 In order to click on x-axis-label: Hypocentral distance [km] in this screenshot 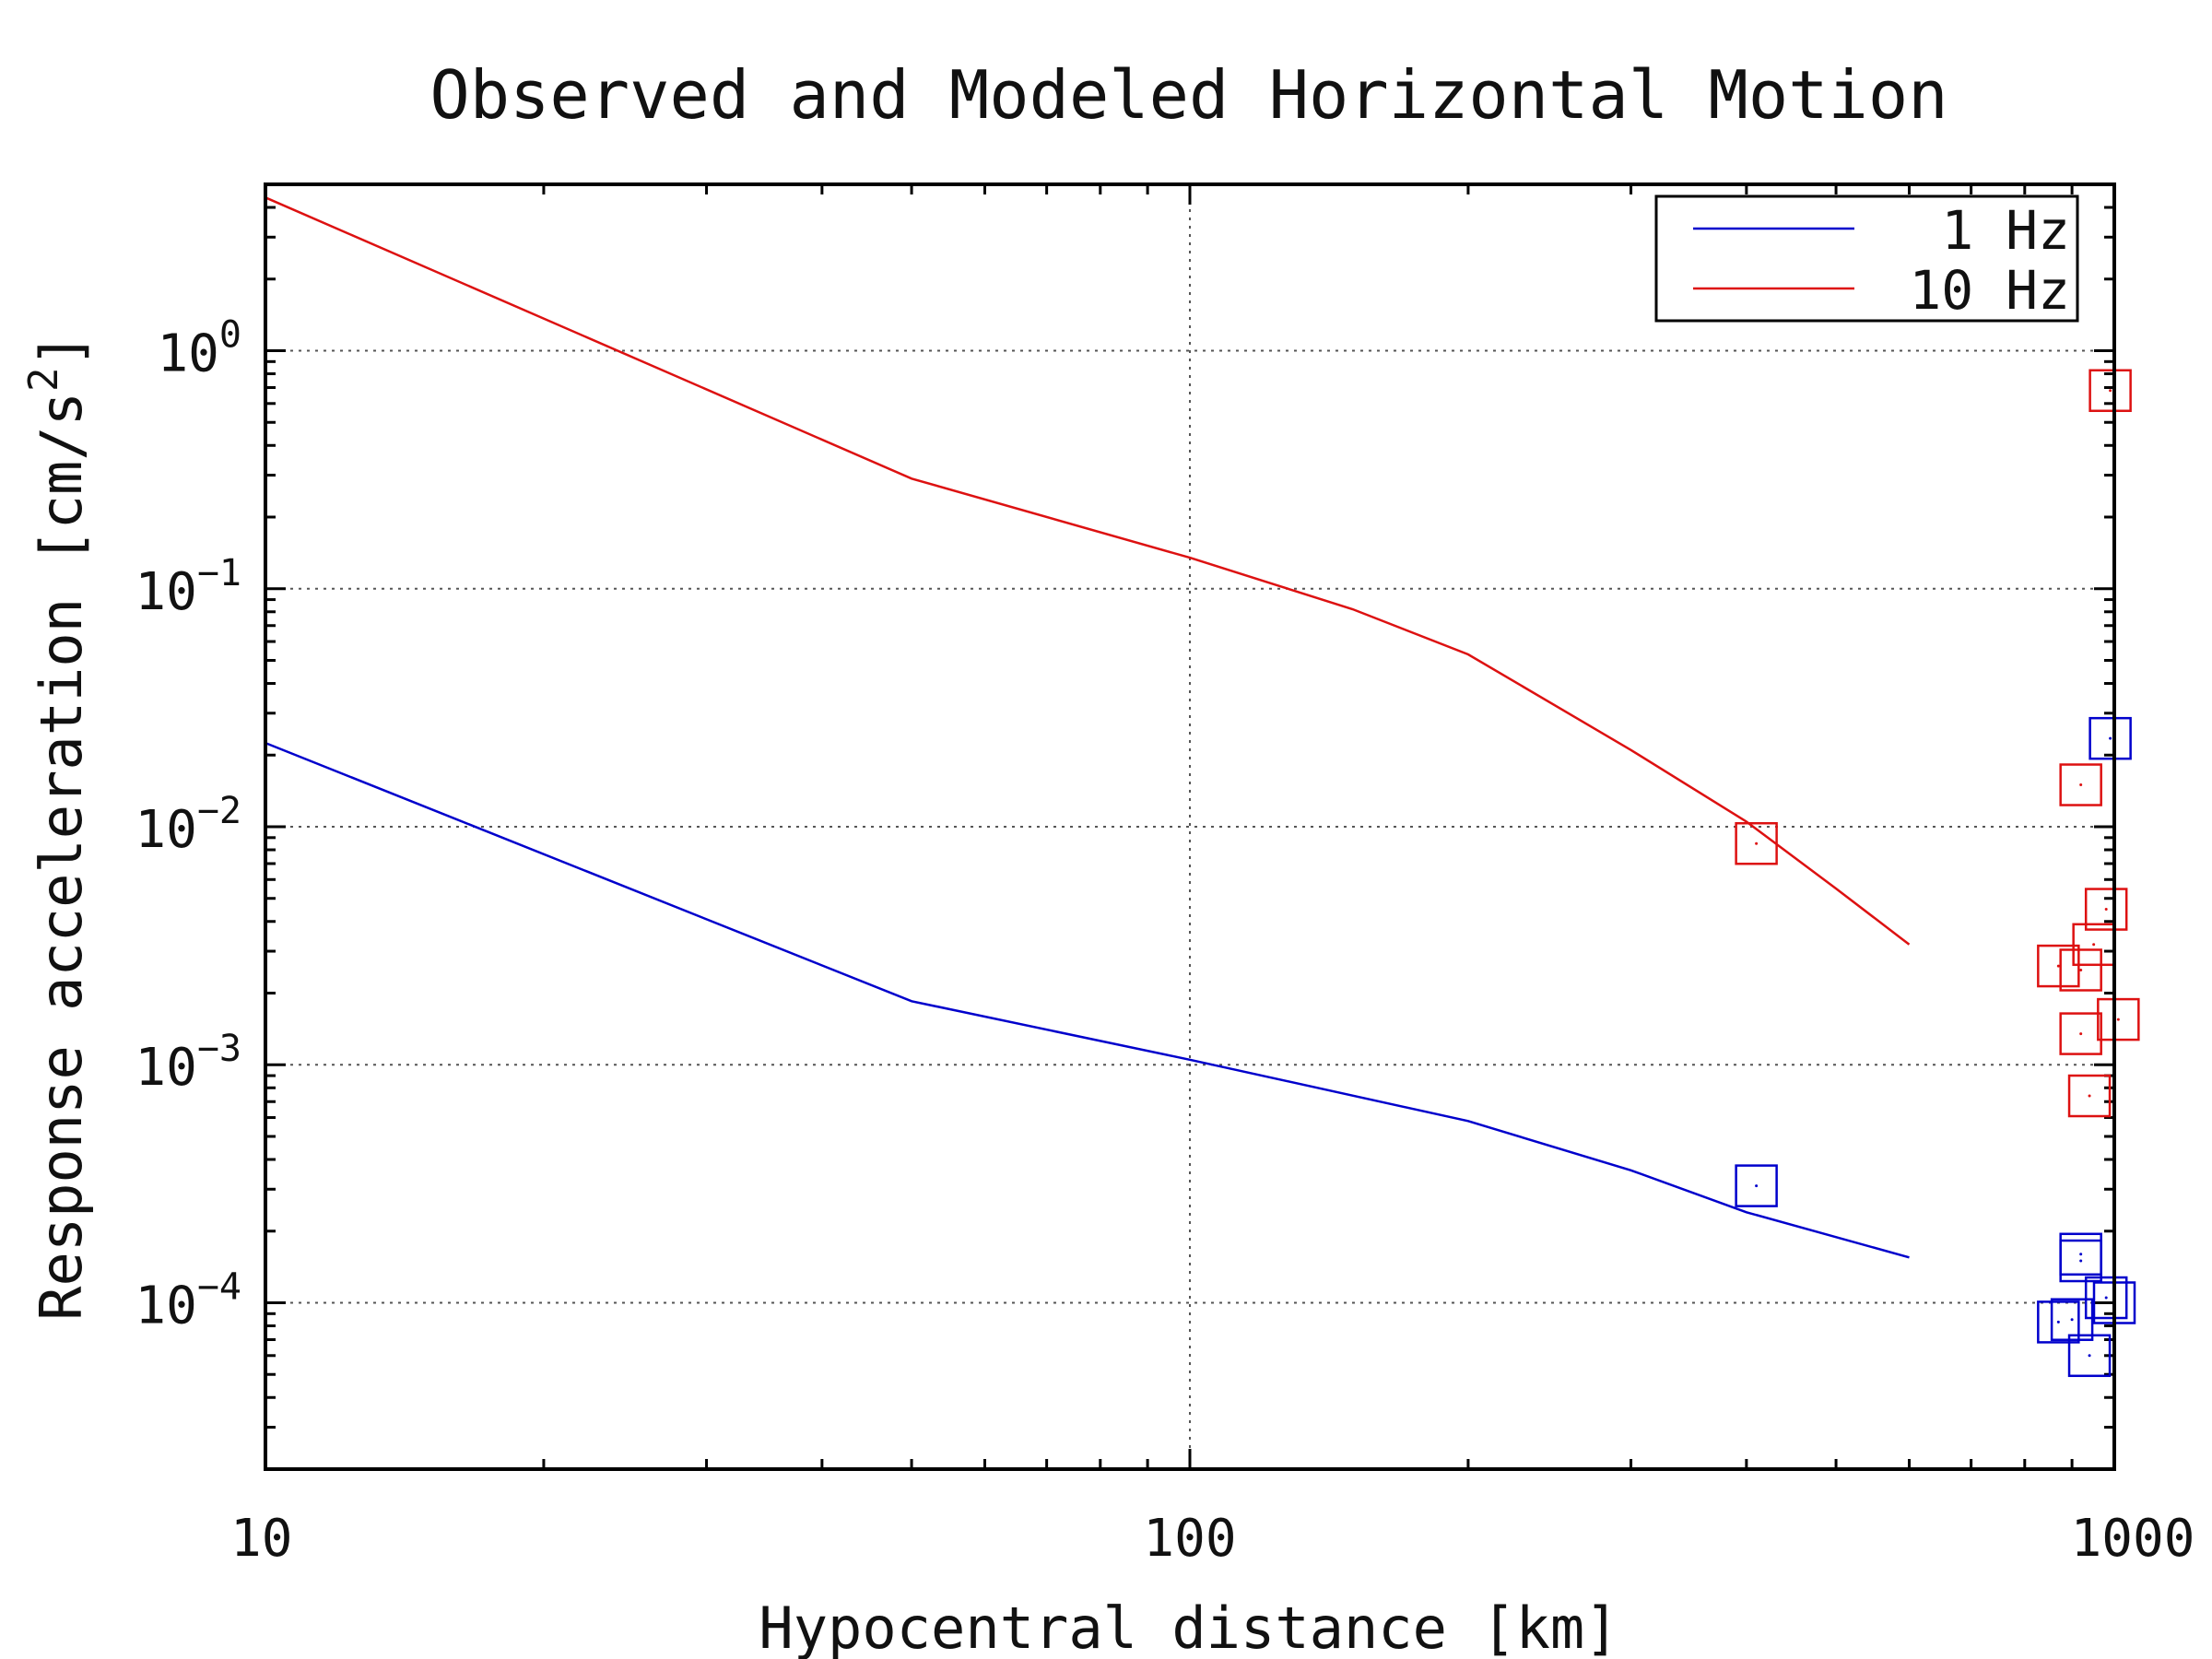, I will do `click(1188, 1626)`.